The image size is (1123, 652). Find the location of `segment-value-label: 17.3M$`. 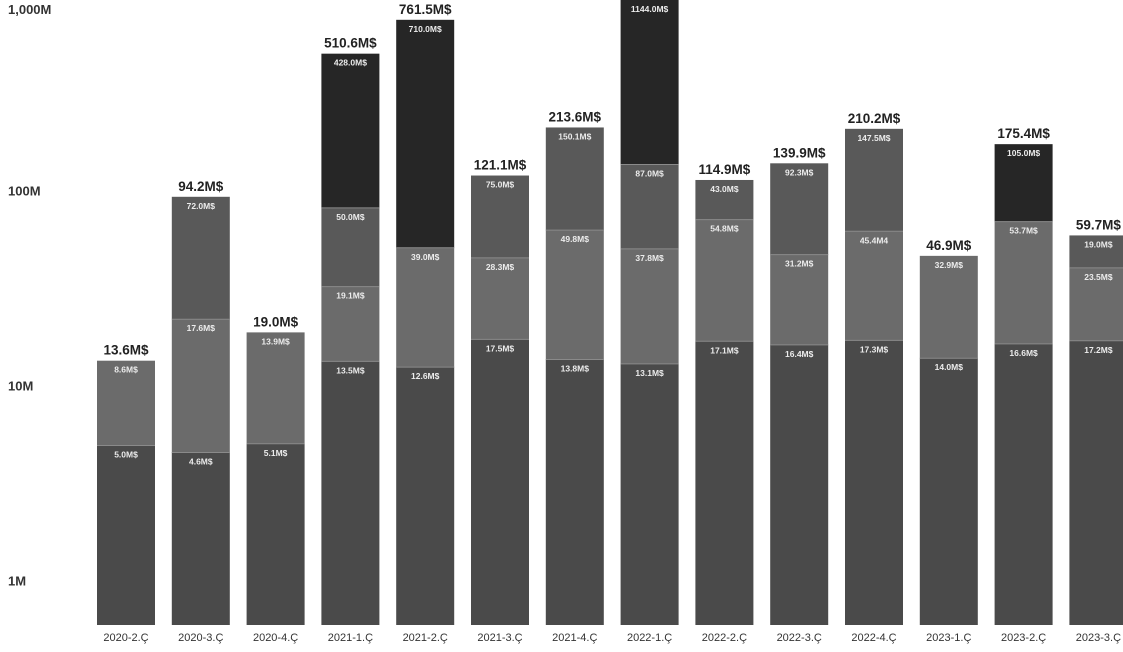

segment-value-label: 17.3M$ is located at coordinates (874, 349).